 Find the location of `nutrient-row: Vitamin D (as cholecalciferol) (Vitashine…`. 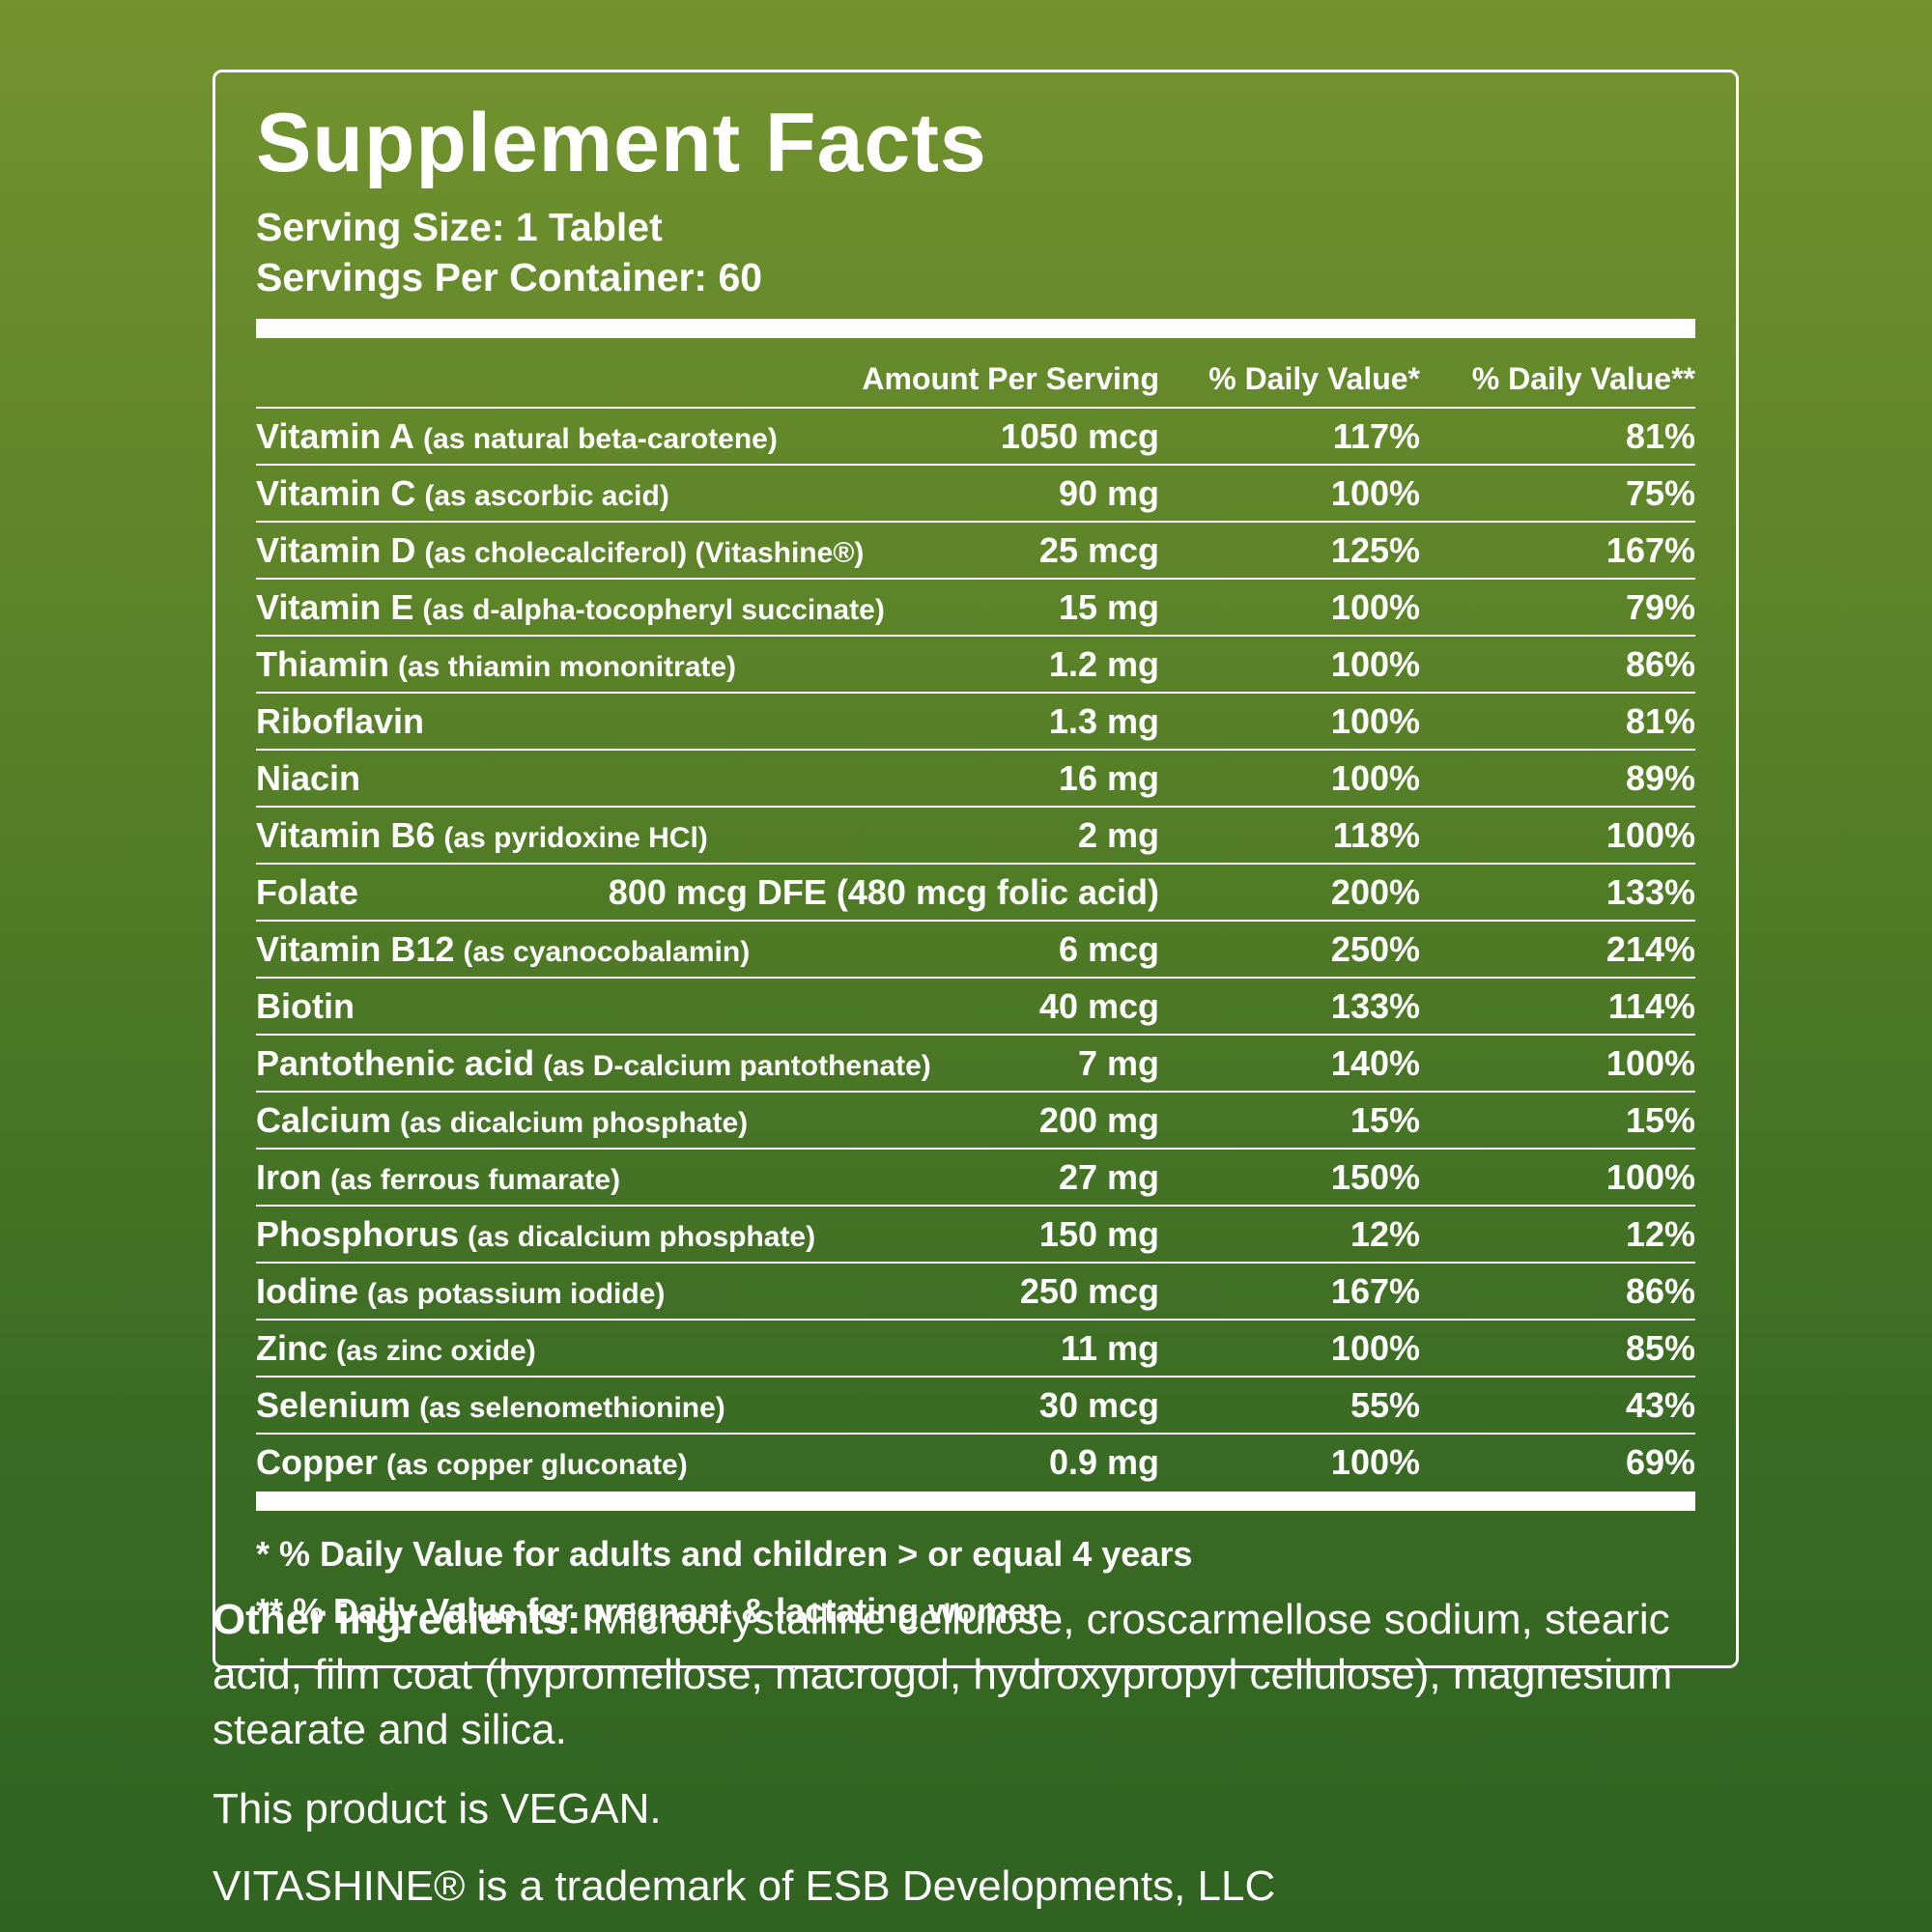

nutrient-row: Vitamin D (as cholecalciferol) (Vitashine… is located at coordinates (975, 549).